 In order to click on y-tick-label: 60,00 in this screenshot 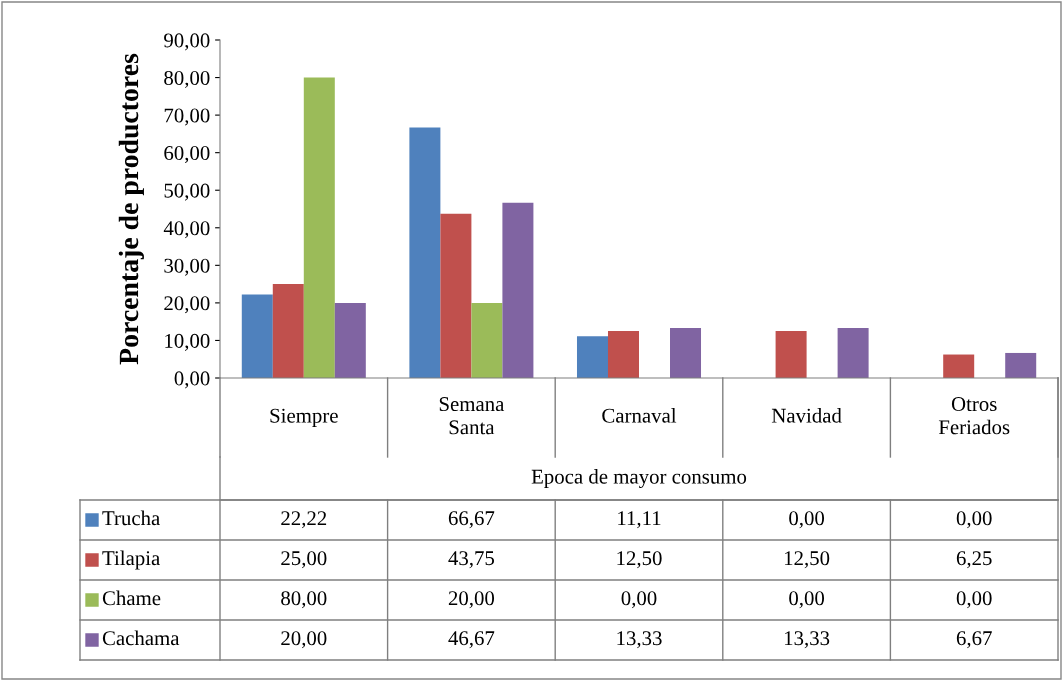, I will do `click(187, 155)`.